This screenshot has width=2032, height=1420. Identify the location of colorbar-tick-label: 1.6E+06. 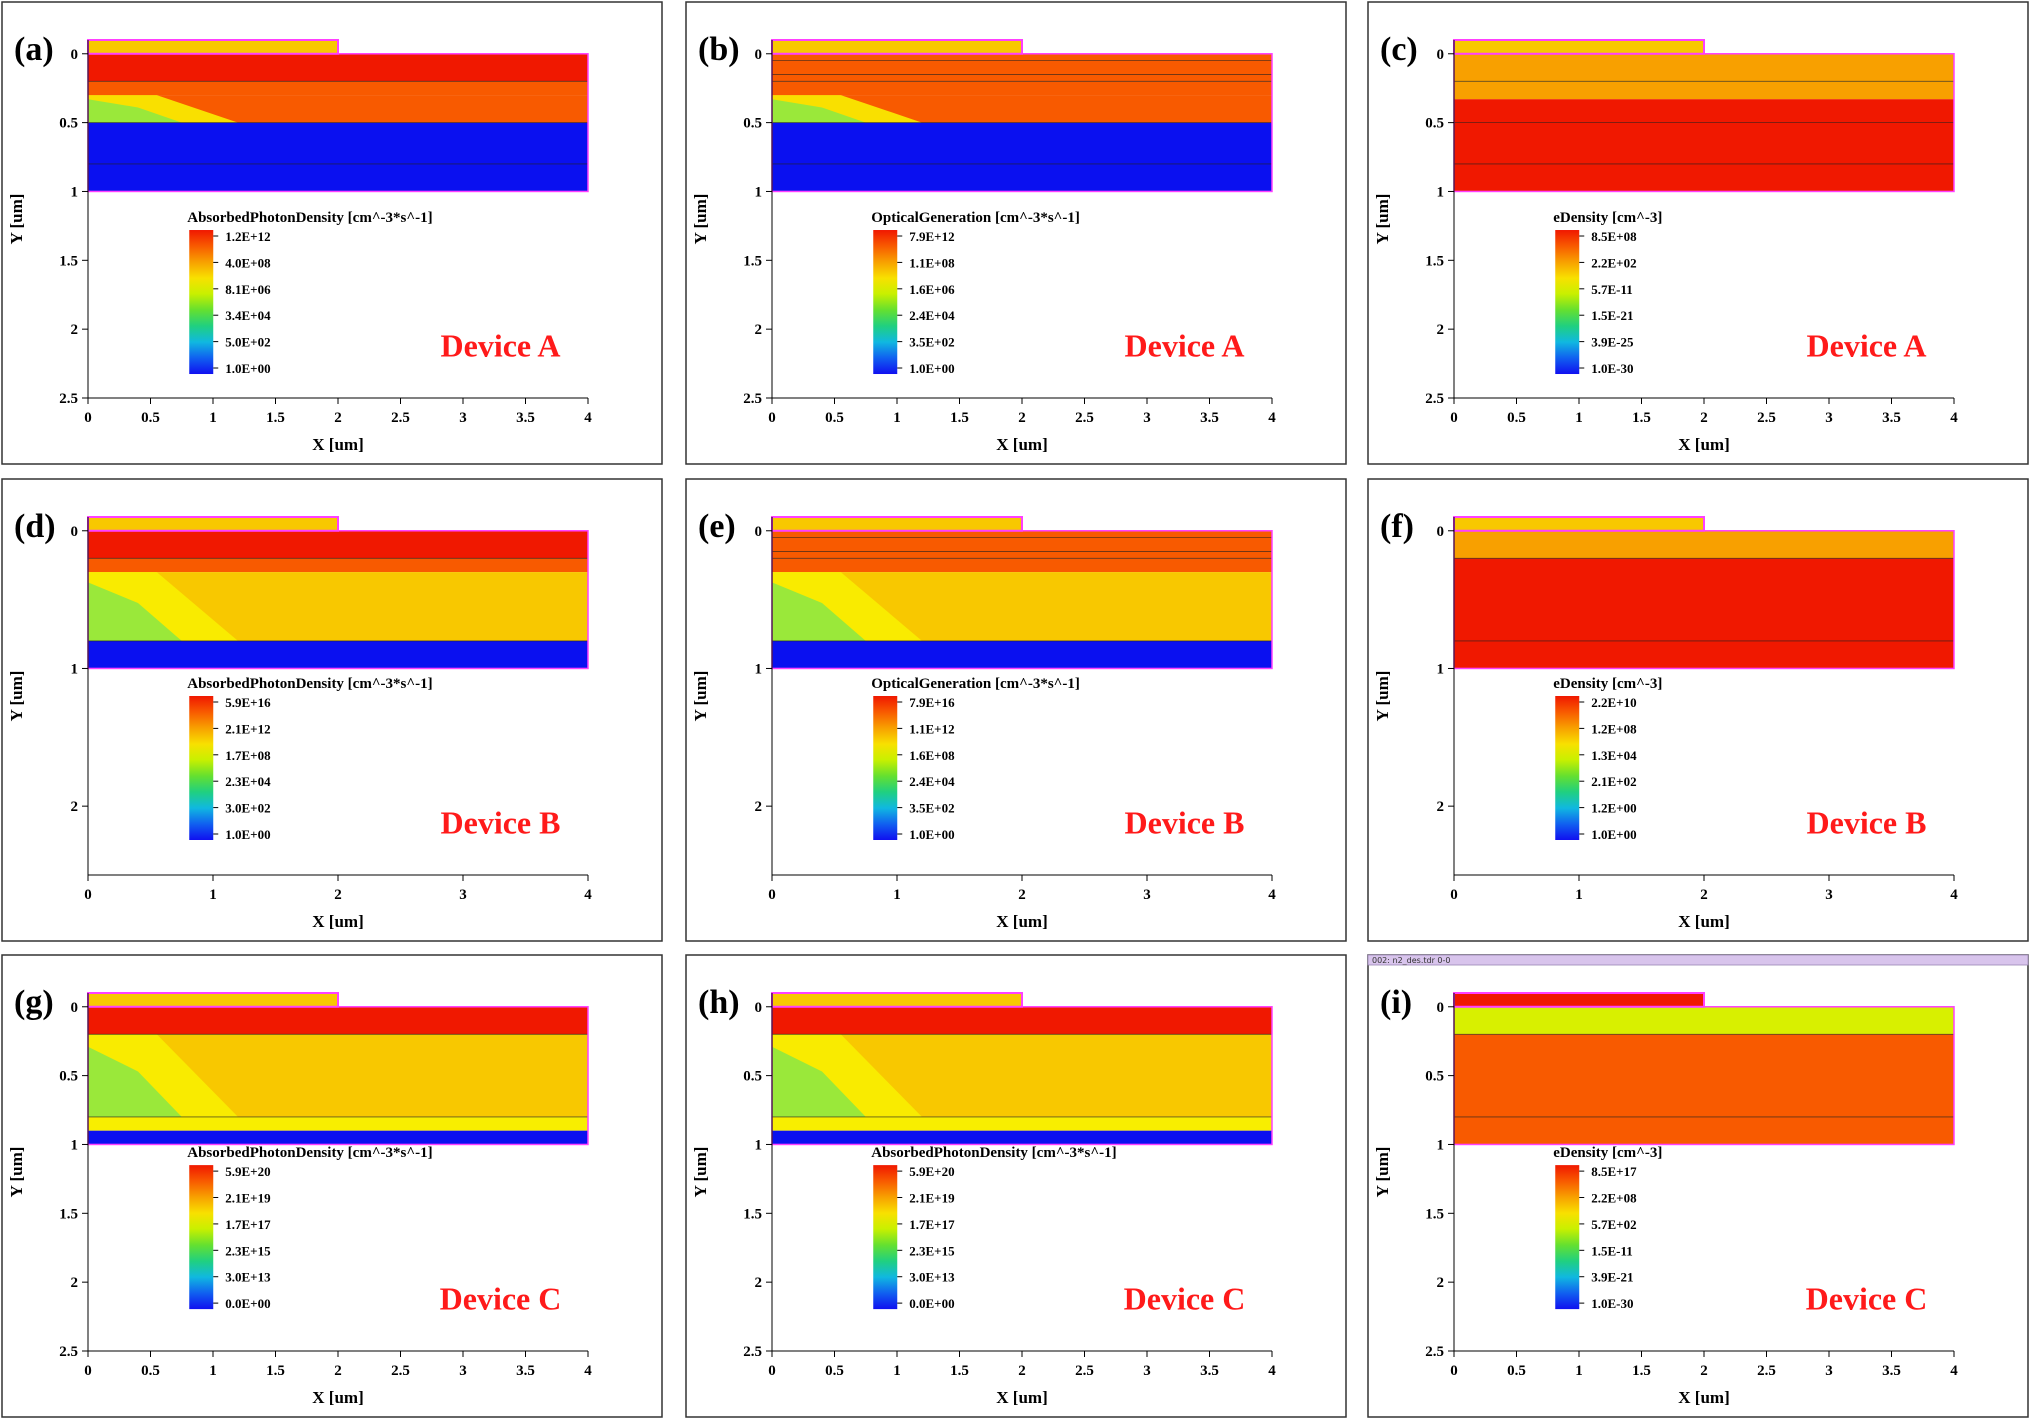
(932, 289).